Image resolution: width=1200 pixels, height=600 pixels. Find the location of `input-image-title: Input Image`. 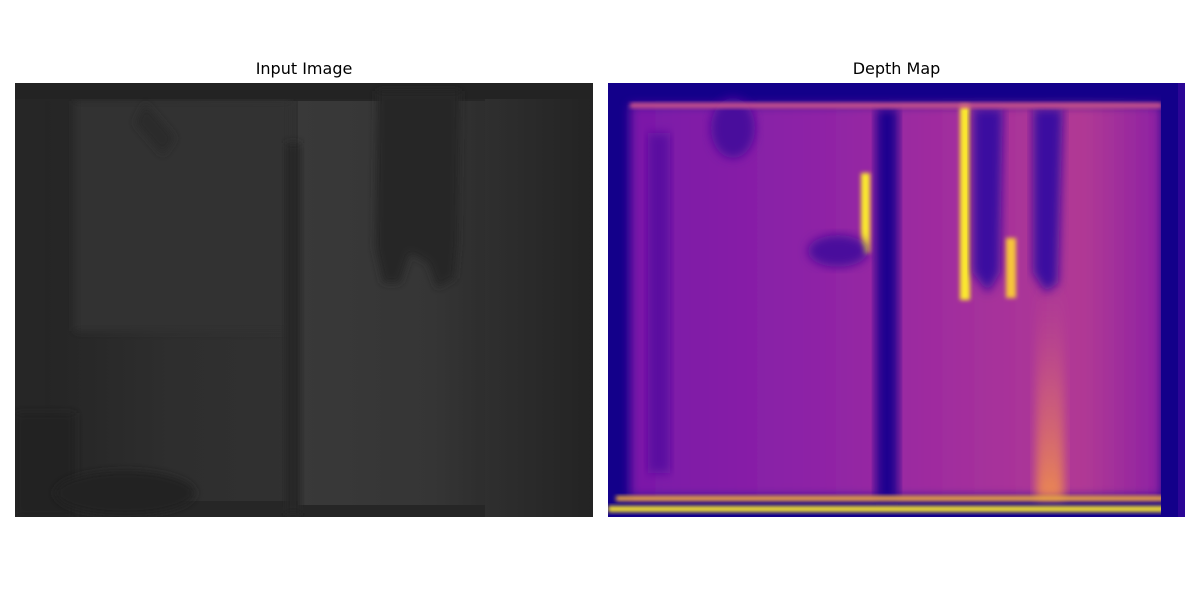

input-image-title: Input Image is located at coordinates (304, 68).